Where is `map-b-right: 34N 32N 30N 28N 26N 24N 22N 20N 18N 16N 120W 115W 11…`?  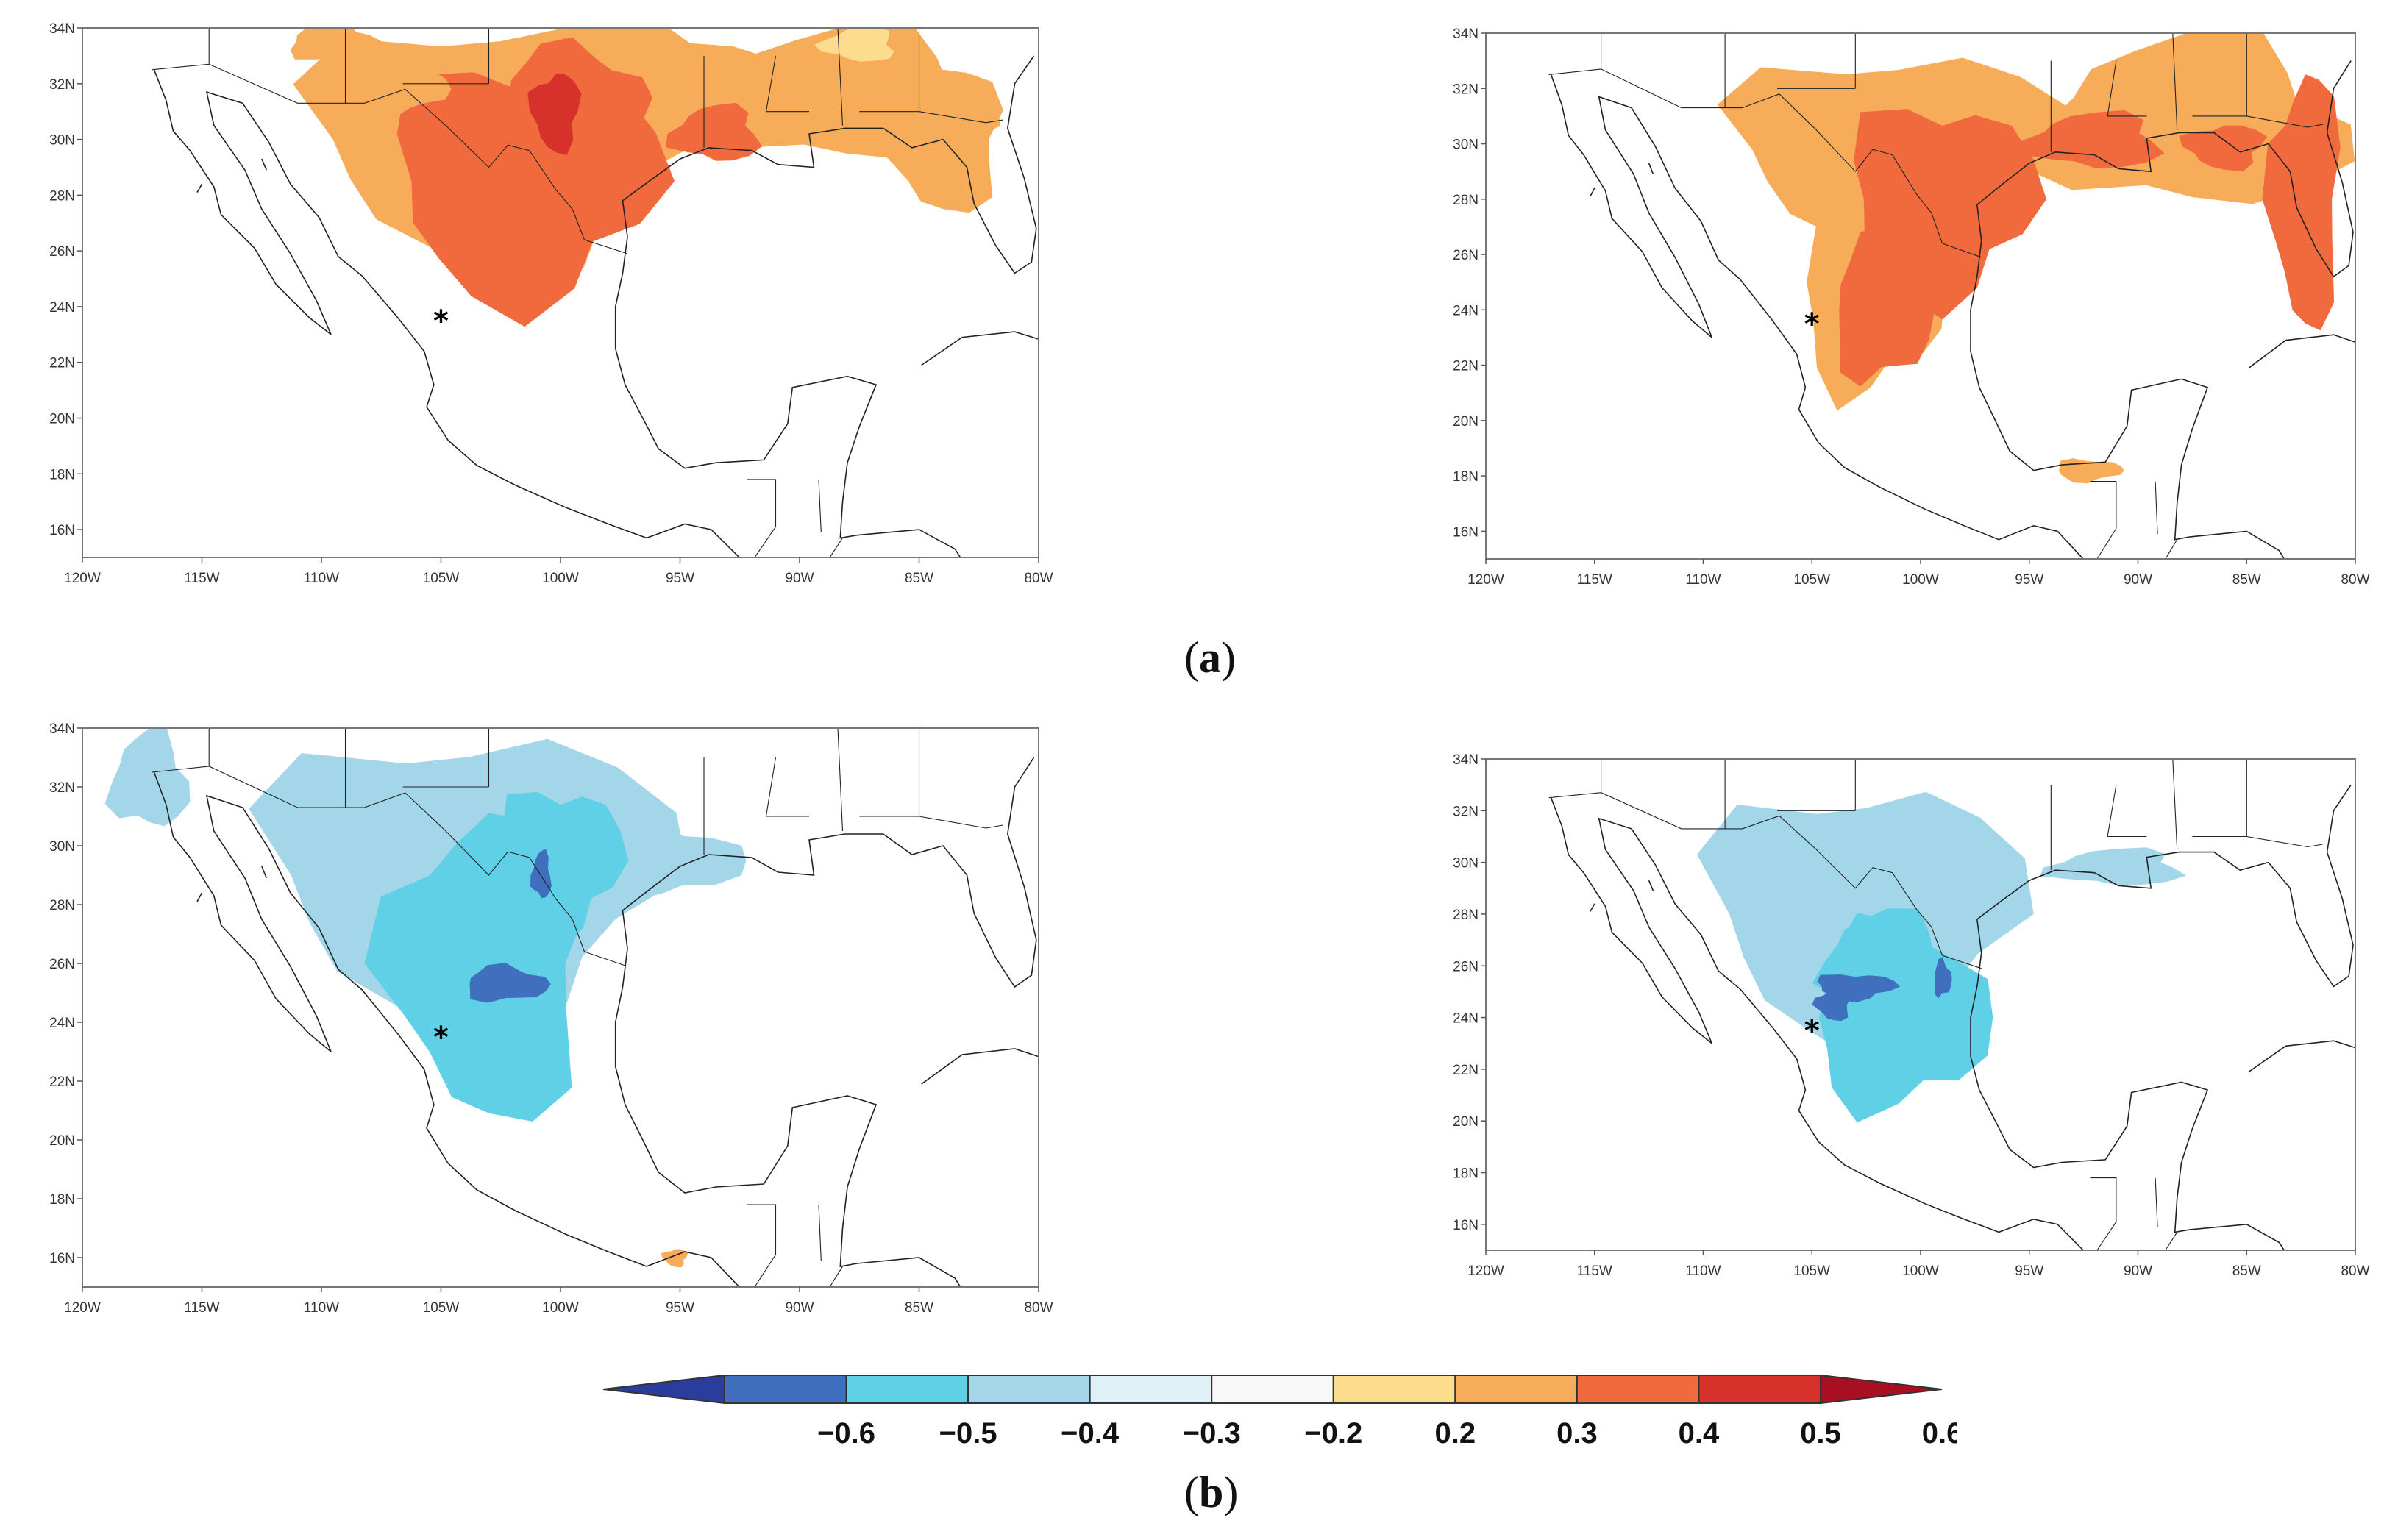 map-b-right: 34N 32N 30N 28N 26N 24N 22N 20N 18N 16N 120W 115W 11… is located at coordinates (1911, 1015).